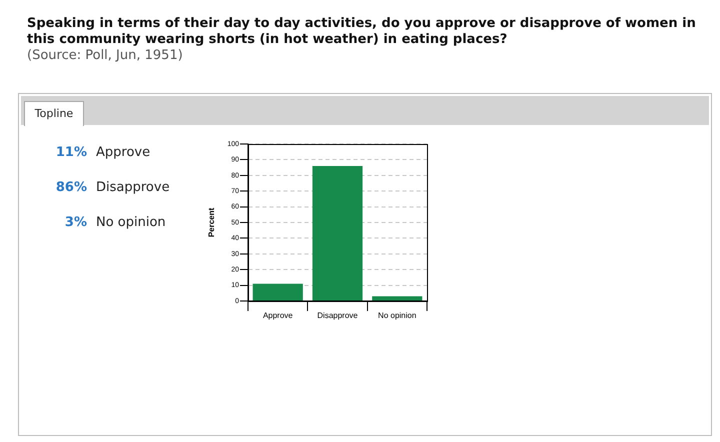 This screenshot has width=720, height=442. Describe the element at coordinates (54, 113) in the screenshot. I see `tab: Topline` at that location.